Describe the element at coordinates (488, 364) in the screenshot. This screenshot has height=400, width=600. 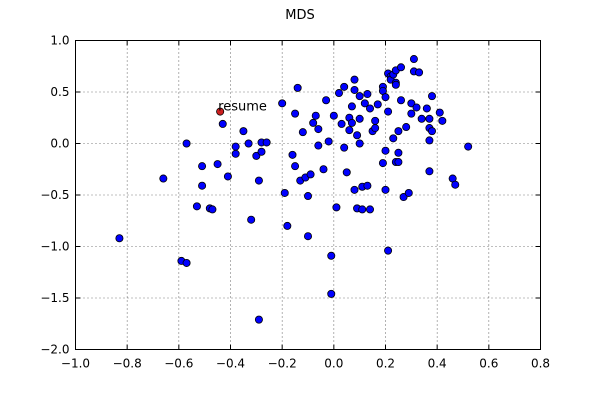
I see `x-tick-label: 0.6` at that location.